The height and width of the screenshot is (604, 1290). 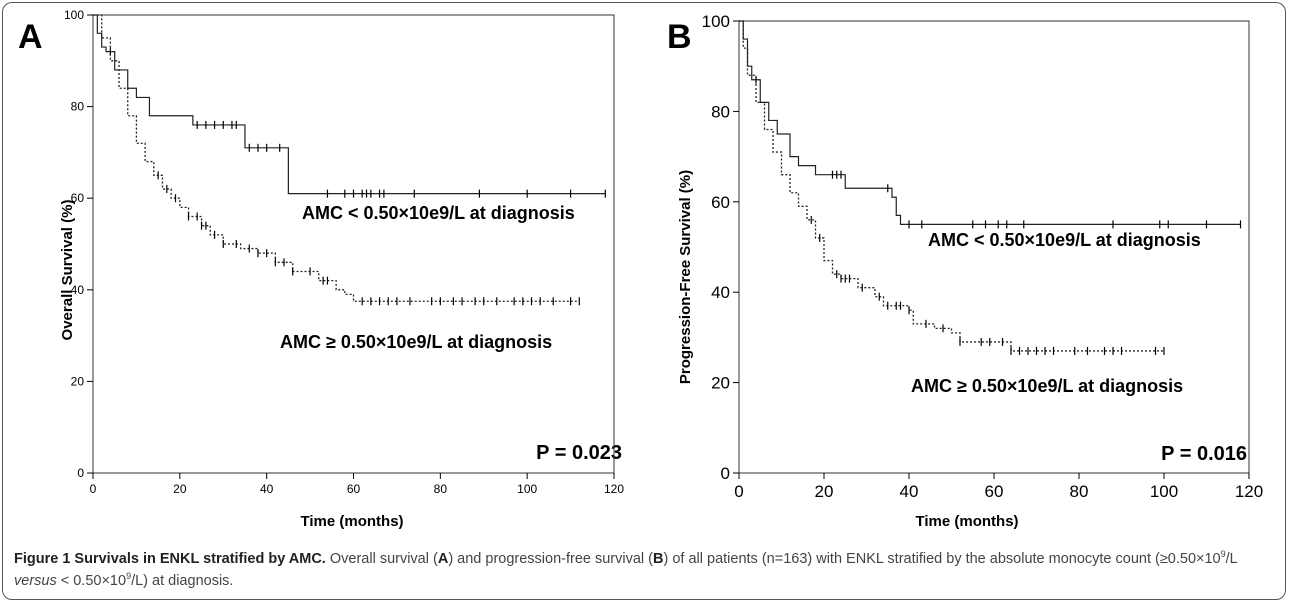 I want to click on panel-b-p-value: P = 0.016, so click(x=1204, y=454).